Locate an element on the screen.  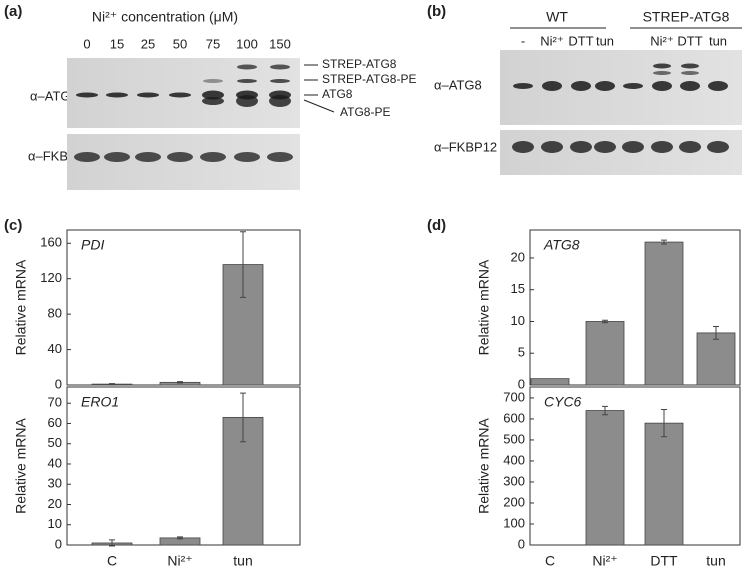
y-tick-label: 300 is located at coordinates (514, 480).